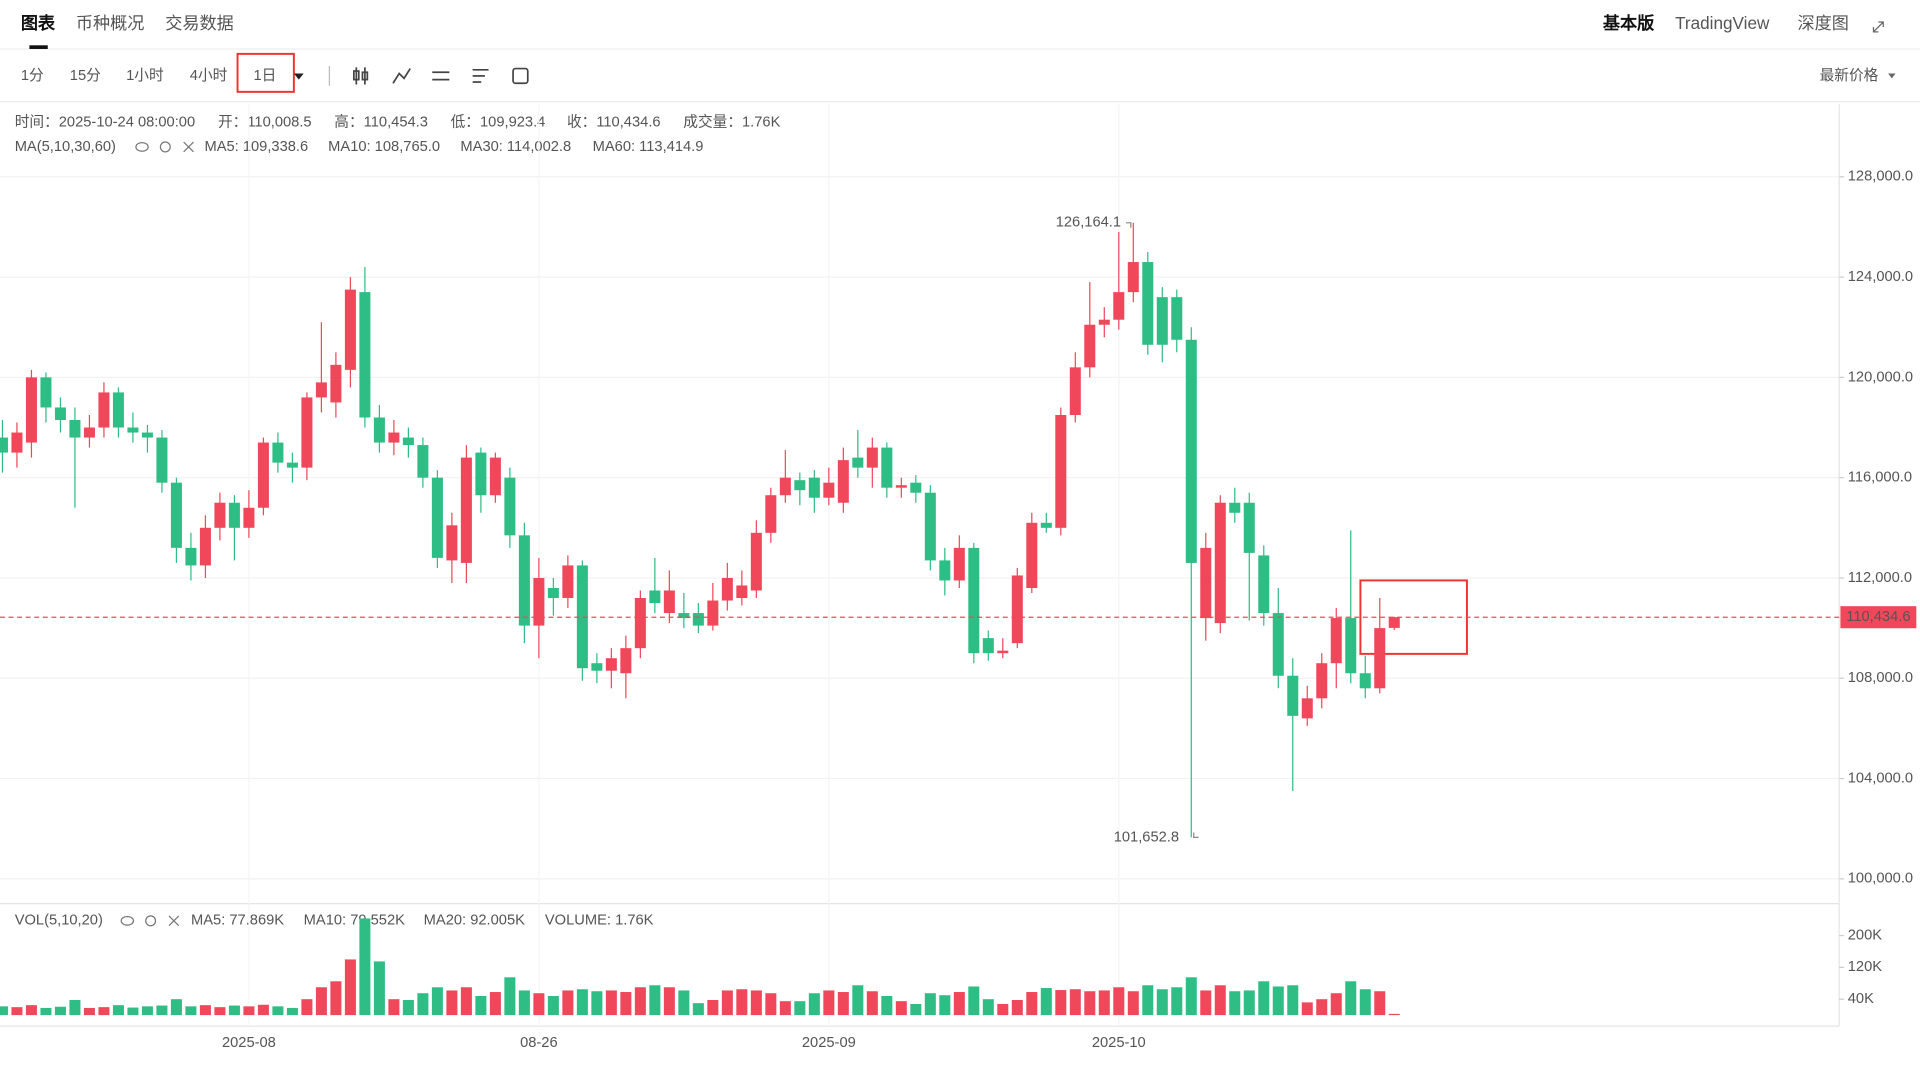  I want to click on price-type-caret, so click(1892, 76).